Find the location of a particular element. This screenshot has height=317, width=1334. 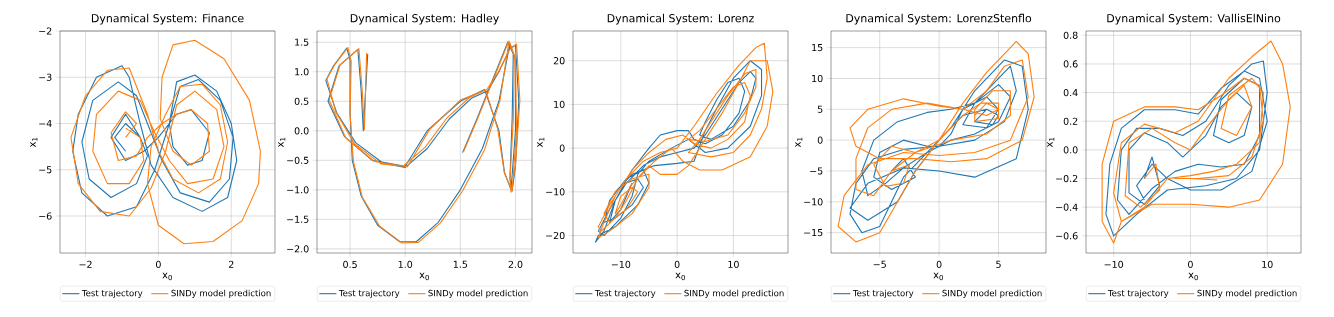

y-tick-label: −0.2 is located at coordinates (1067, 178).